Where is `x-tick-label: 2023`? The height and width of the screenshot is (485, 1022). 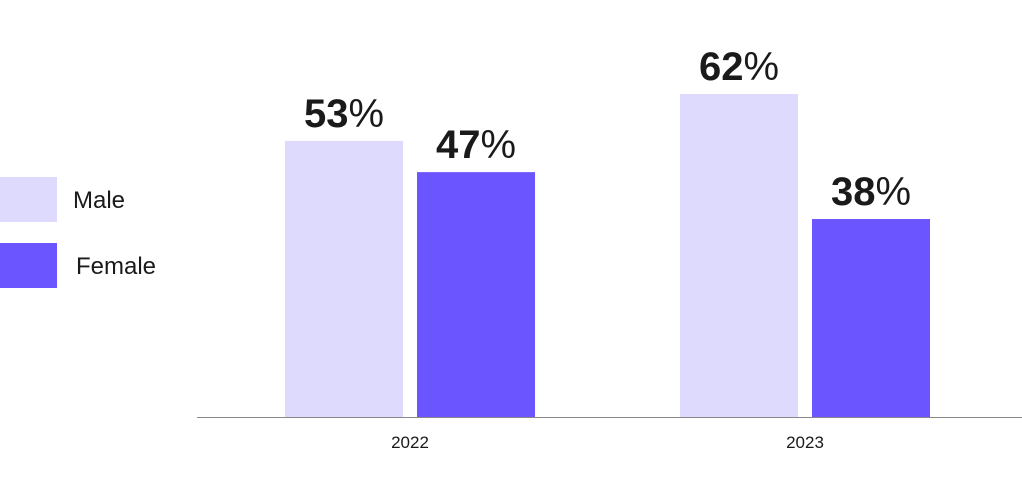
x-tick-label: 2023 is located at coordinates (805, 442).